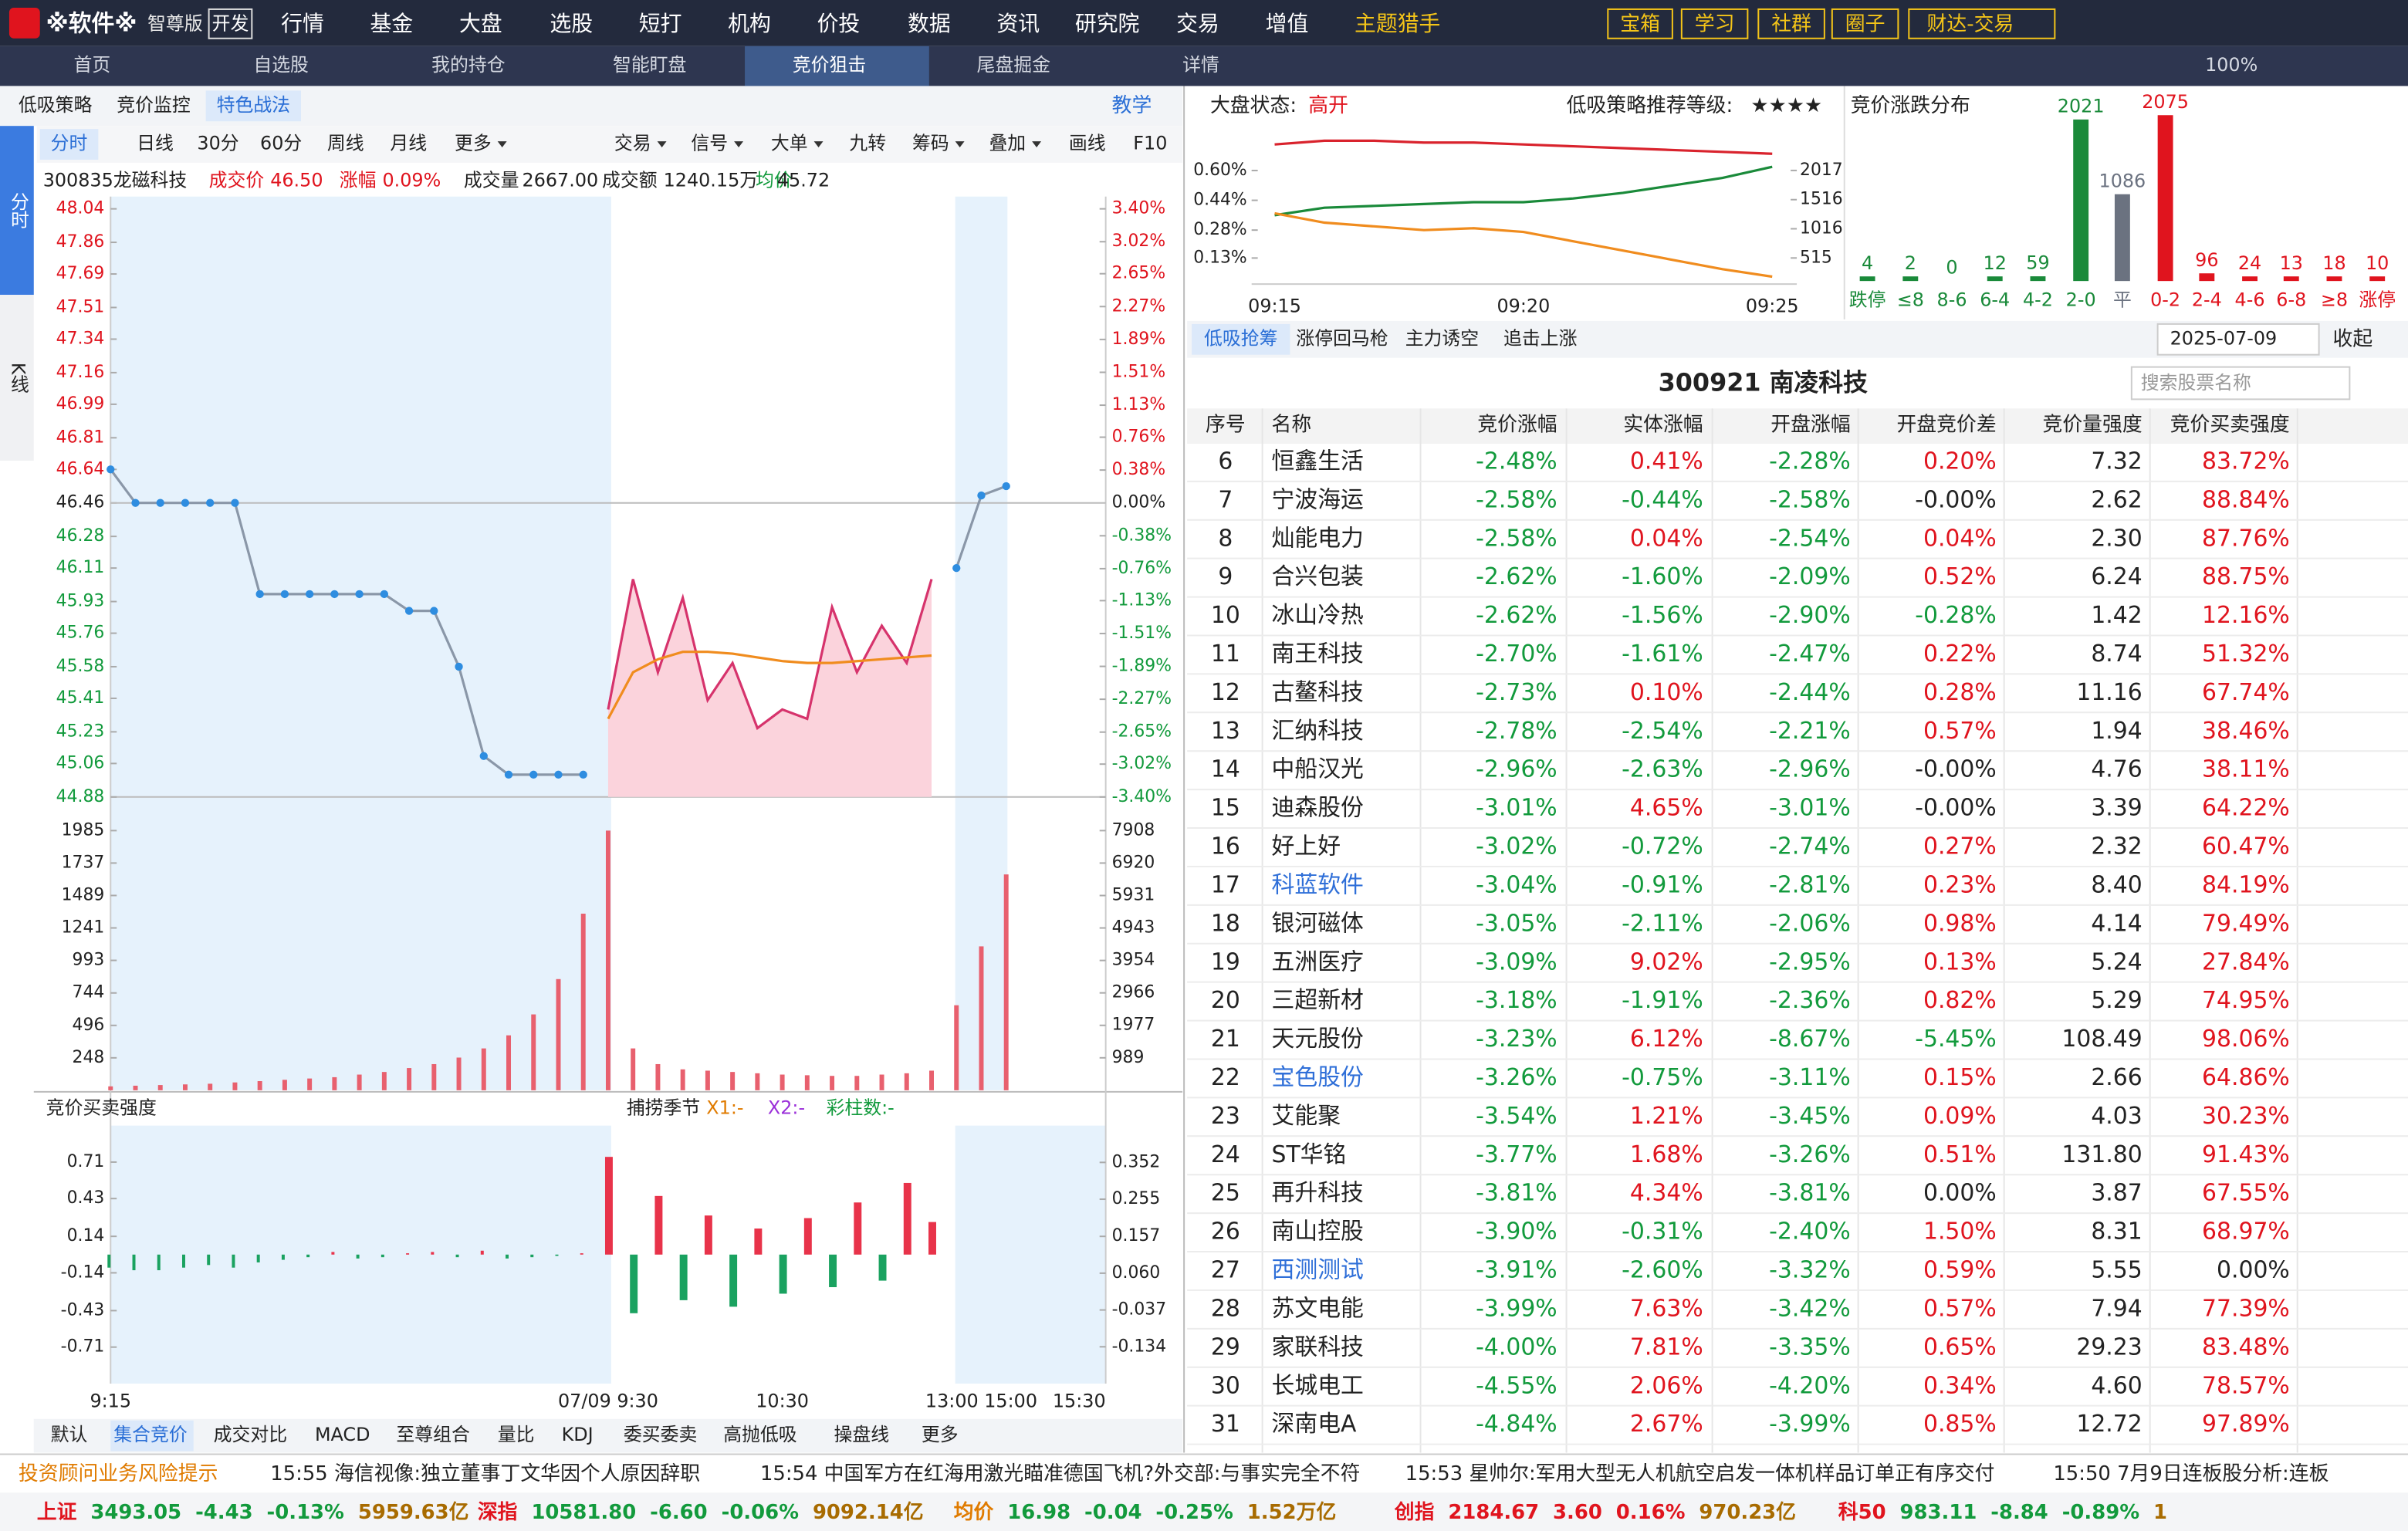  Describe the element at coordinates (2238, 339) in the screenshot. I see `date-box` at that location.